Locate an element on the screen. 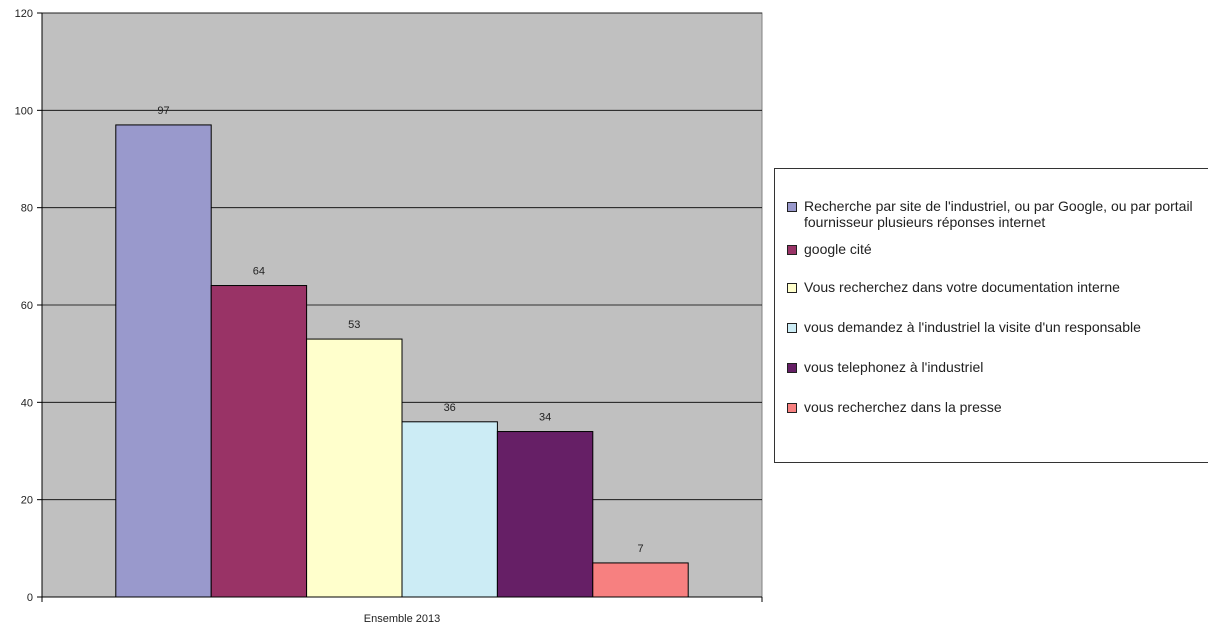  y-tick-label: 120 is located at coordinates (24, 14).